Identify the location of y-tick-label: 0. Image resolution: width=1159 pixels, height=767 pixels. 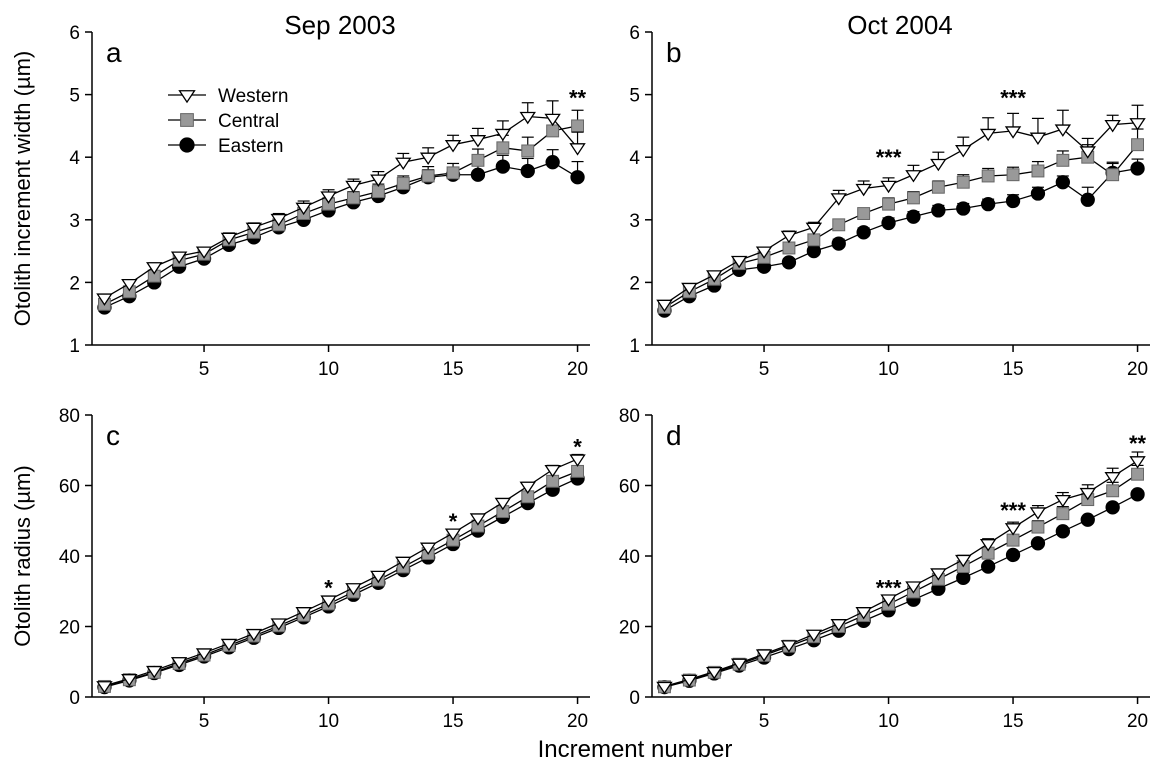
(74, 698).